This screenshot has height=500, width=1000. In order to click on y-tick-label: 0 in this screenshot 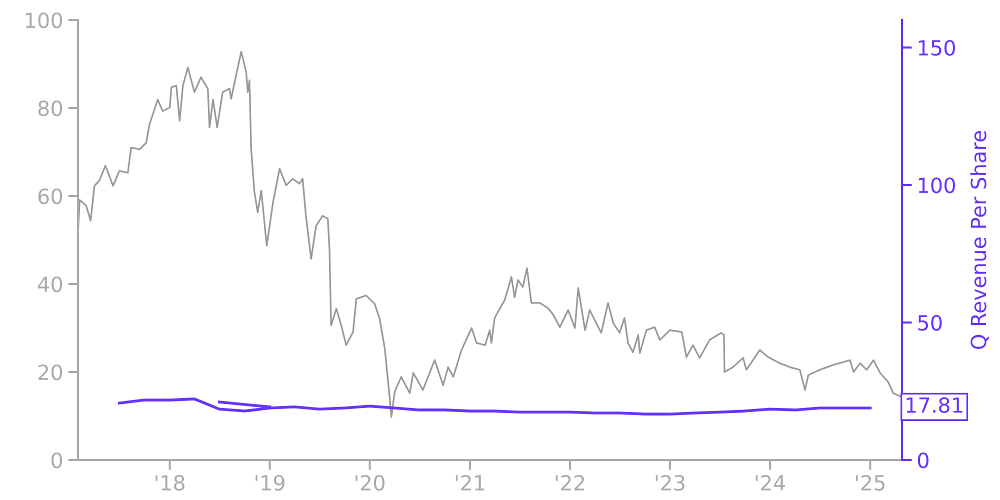, I will do `click(57, 460)`.